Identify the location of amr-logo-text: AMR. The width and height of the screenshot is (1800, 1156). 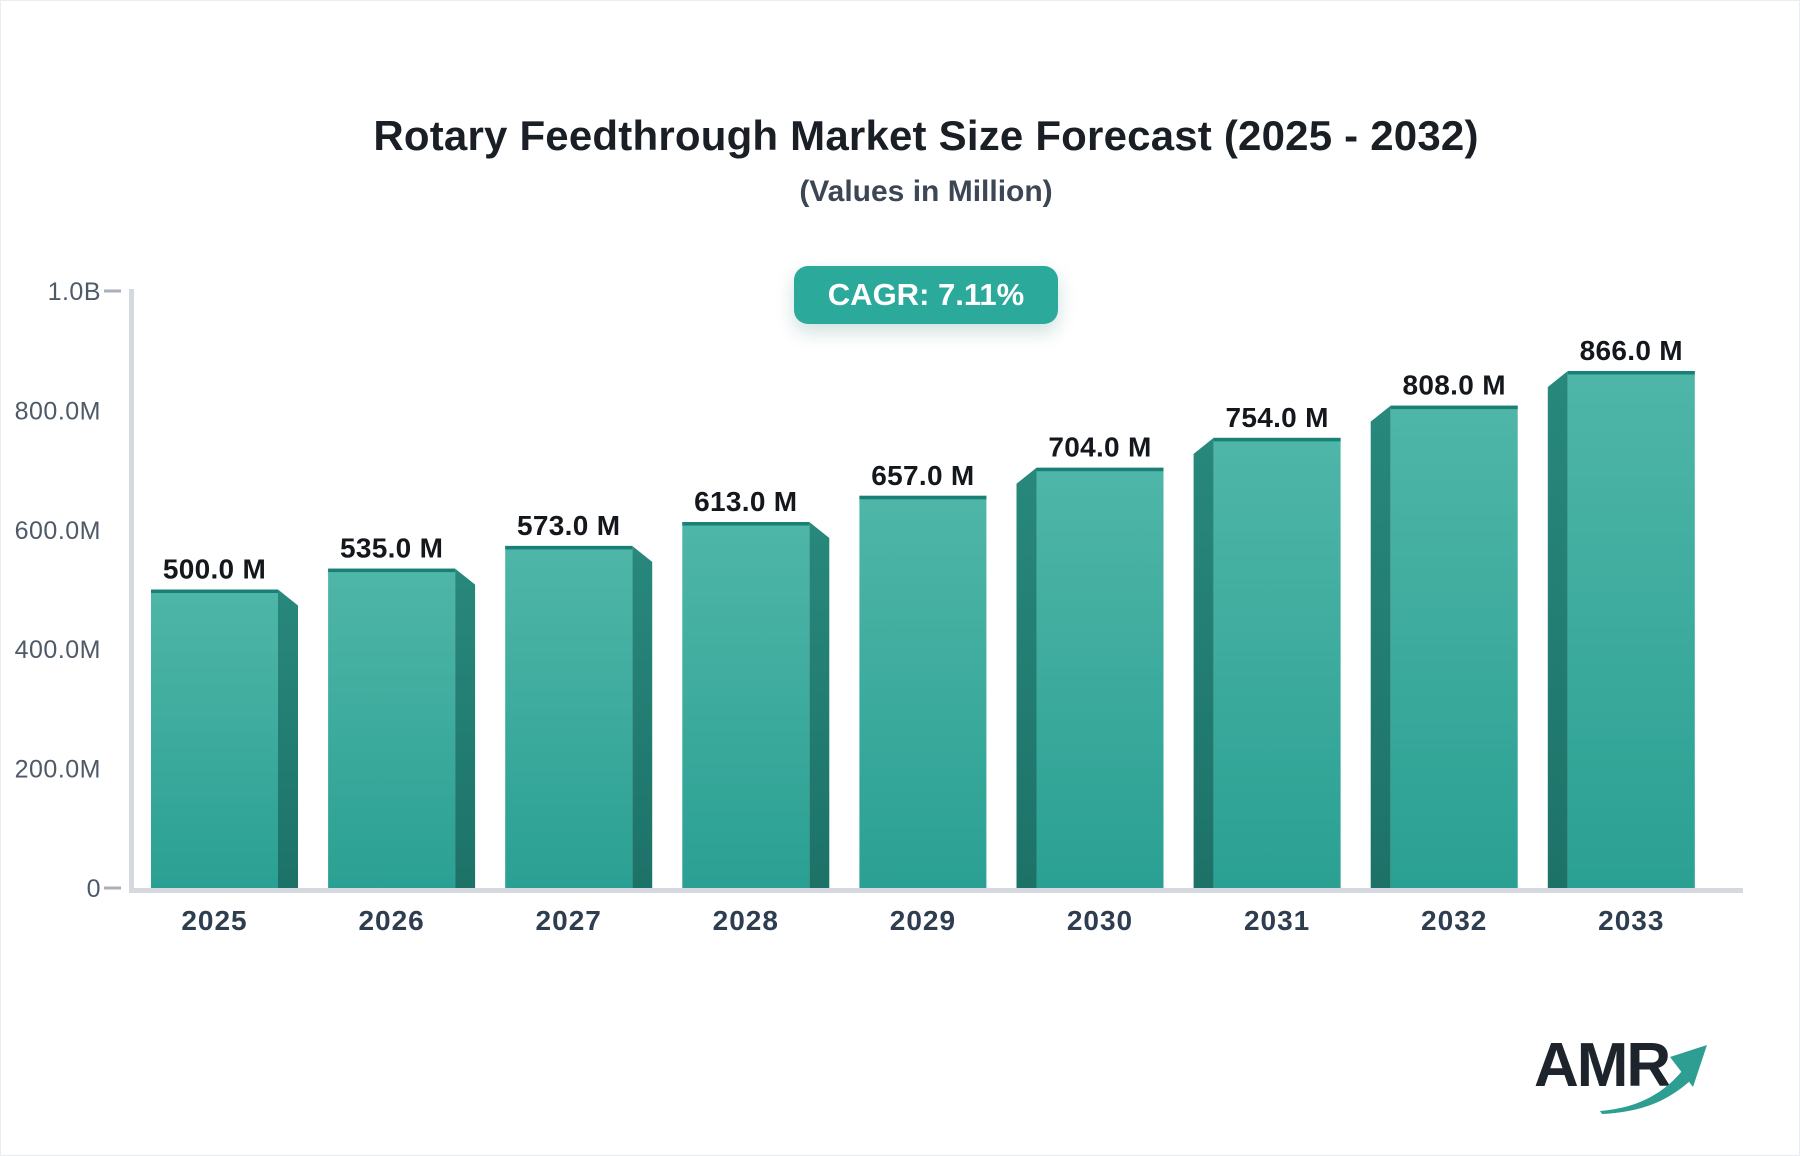
(1602, 1065).